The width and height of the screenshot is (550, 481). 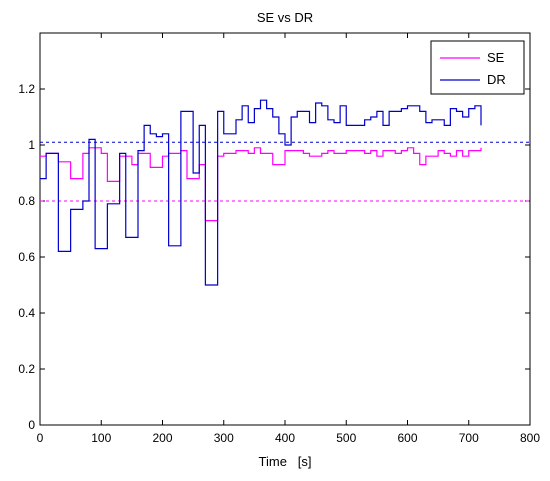 I want to click on legend-box, so click(x=477, y=67).